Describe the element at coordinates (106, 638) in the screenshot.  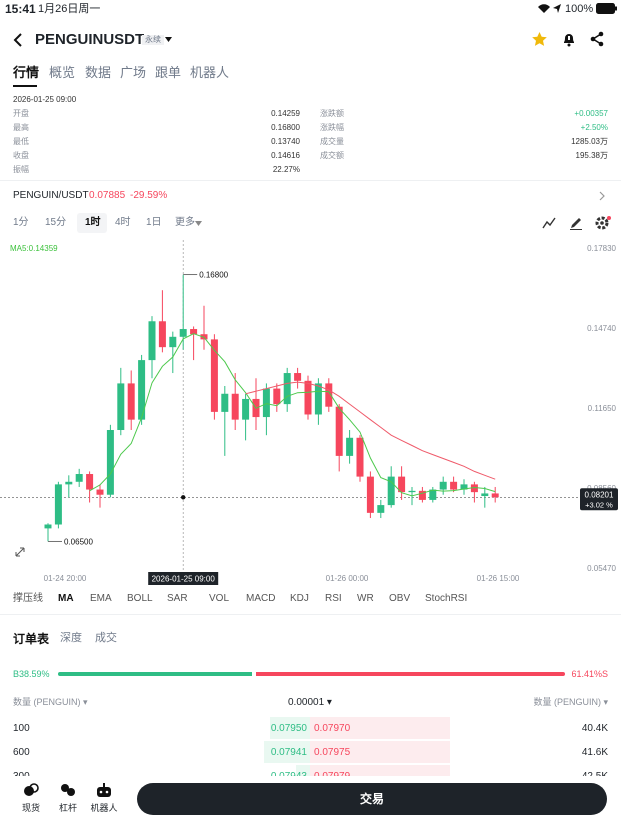
I see `orderbook-tab: 成交` at that location.